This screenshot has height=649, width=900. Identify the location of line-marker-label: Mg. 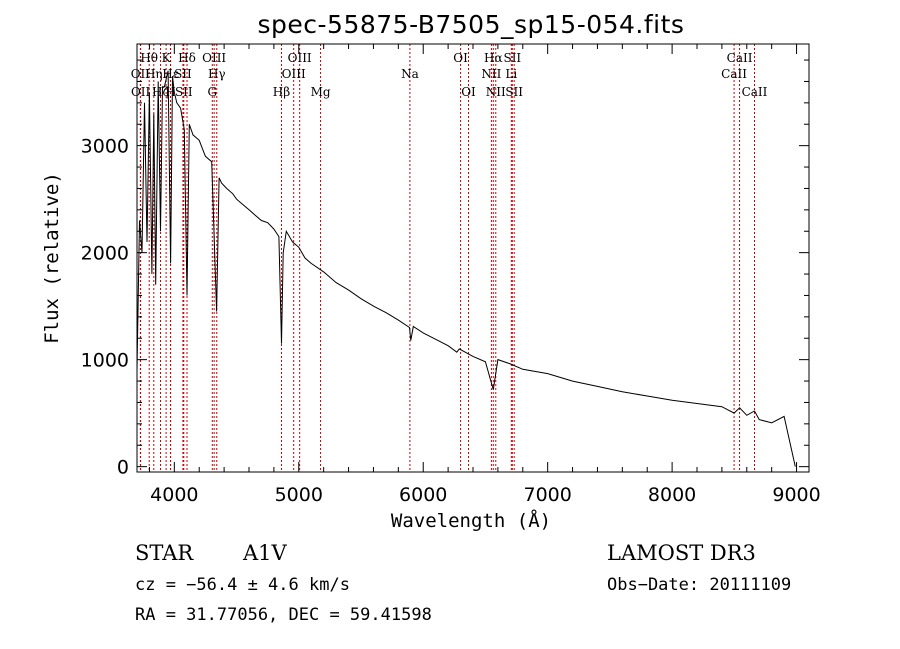
(321, 92).